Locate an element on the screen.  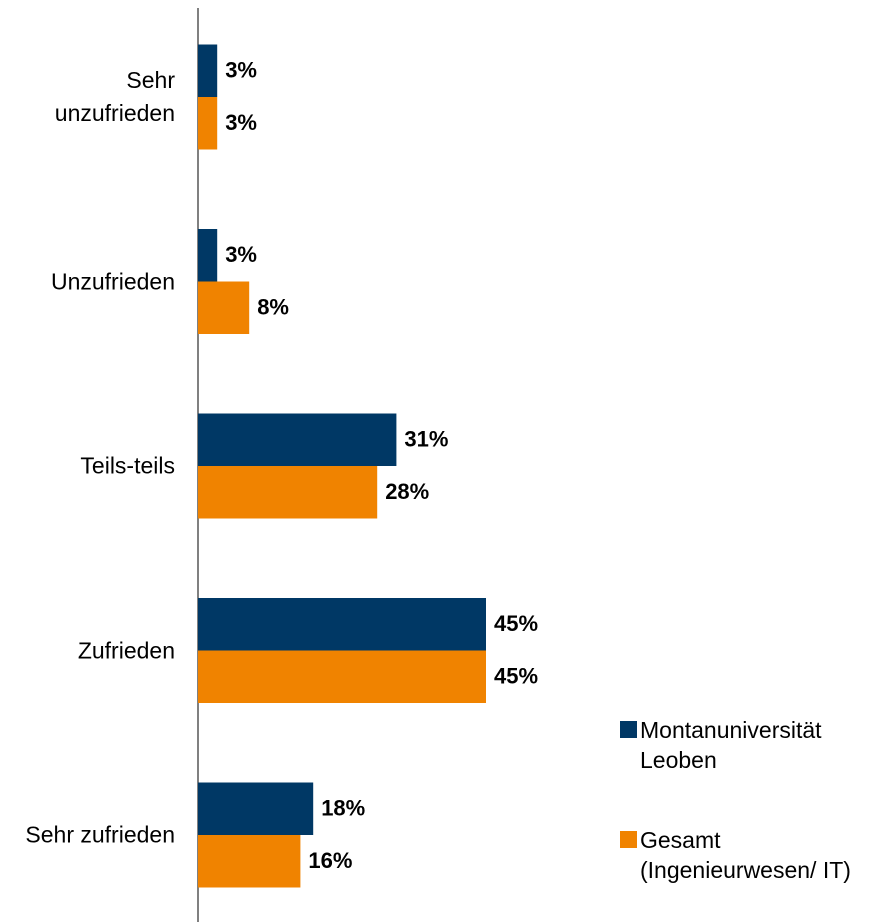
category-label: Teils-teils is located at coordinates (127, 465).